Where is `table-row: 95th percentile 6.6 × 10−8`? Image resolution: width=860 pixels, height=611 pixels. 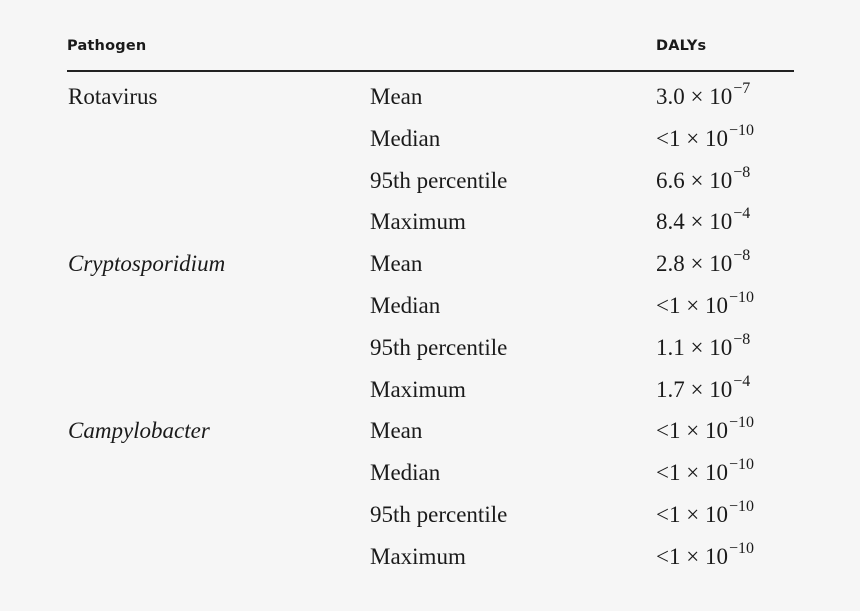
table-row: 95th percentile 6.6 × 10−8 is located at coordinates (430, 187).